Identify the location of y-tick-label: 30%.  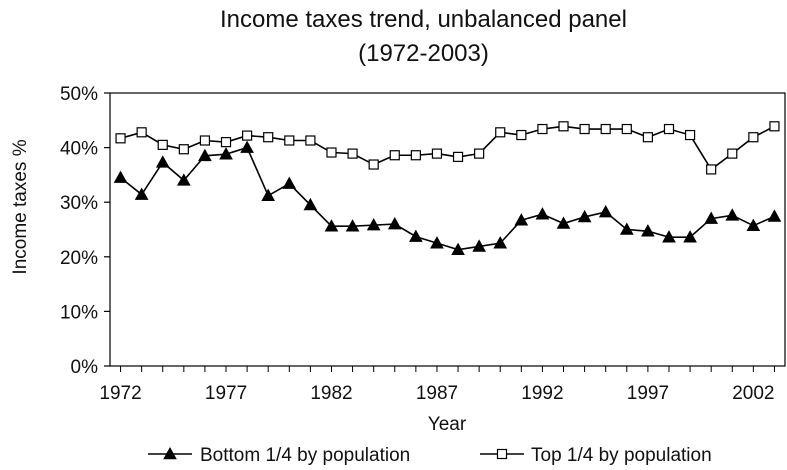
(79, 203).